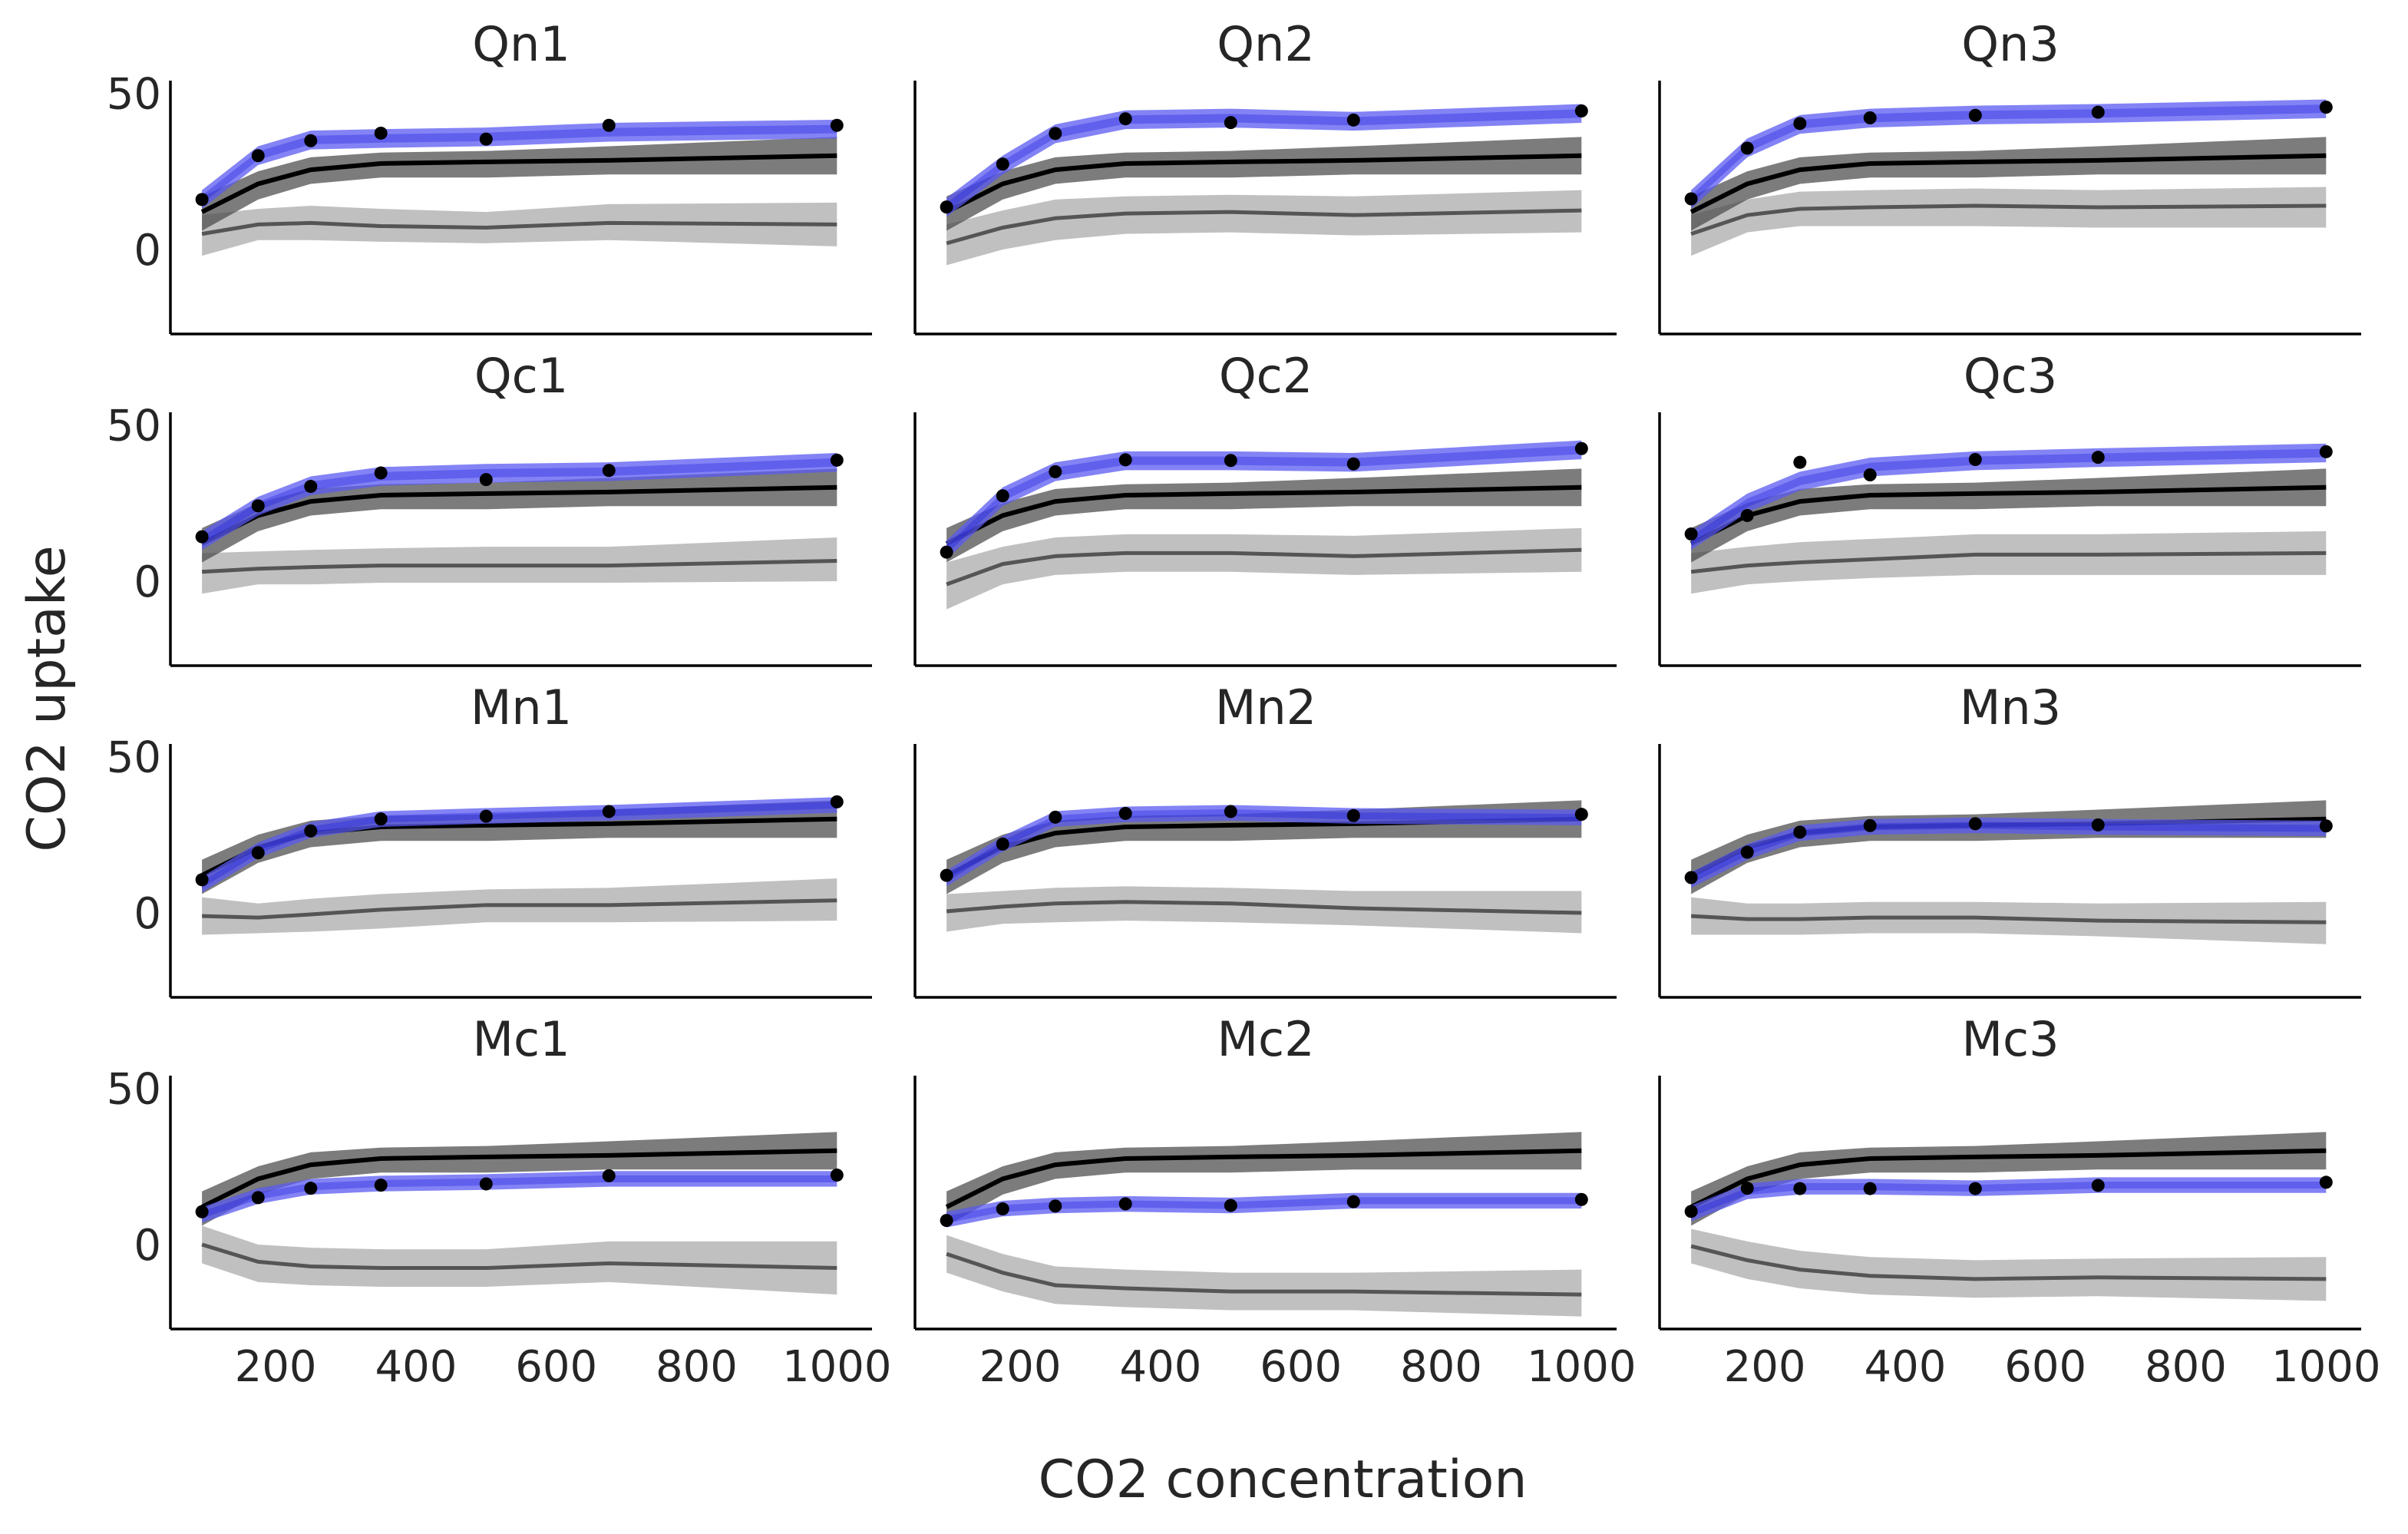  I want to click on panel-qn3: Qn3, so click(2010, 176).